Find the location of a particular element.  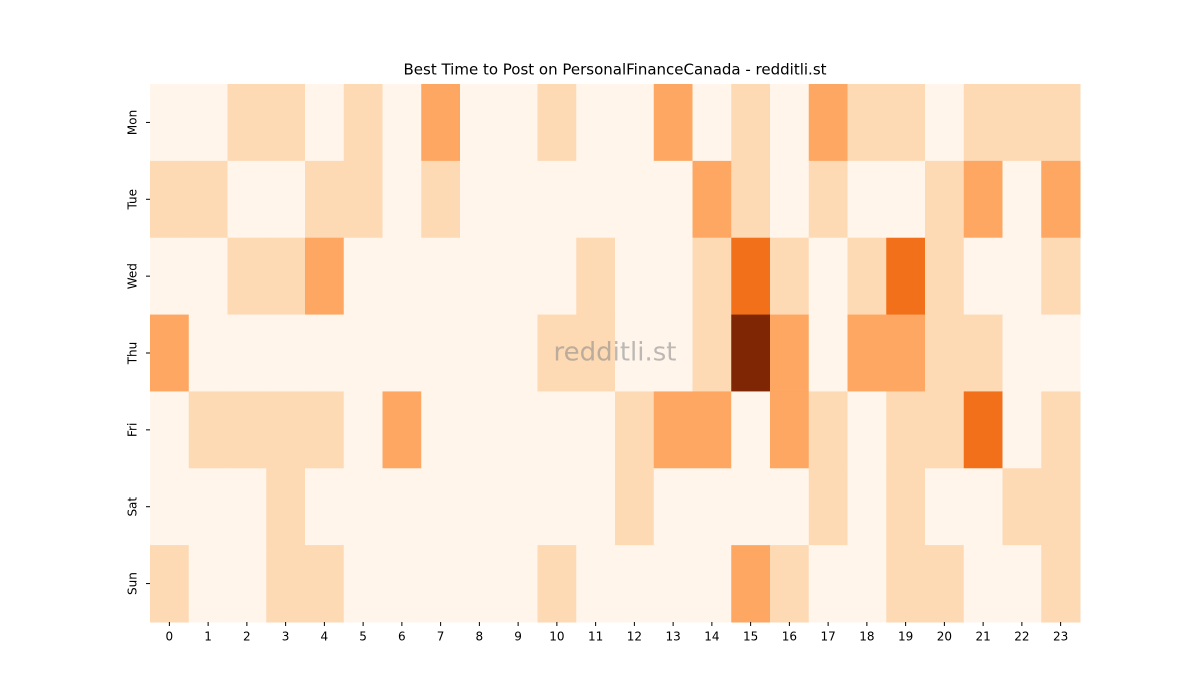

x-tick-label: 17 is located at coordinates (827, 637).